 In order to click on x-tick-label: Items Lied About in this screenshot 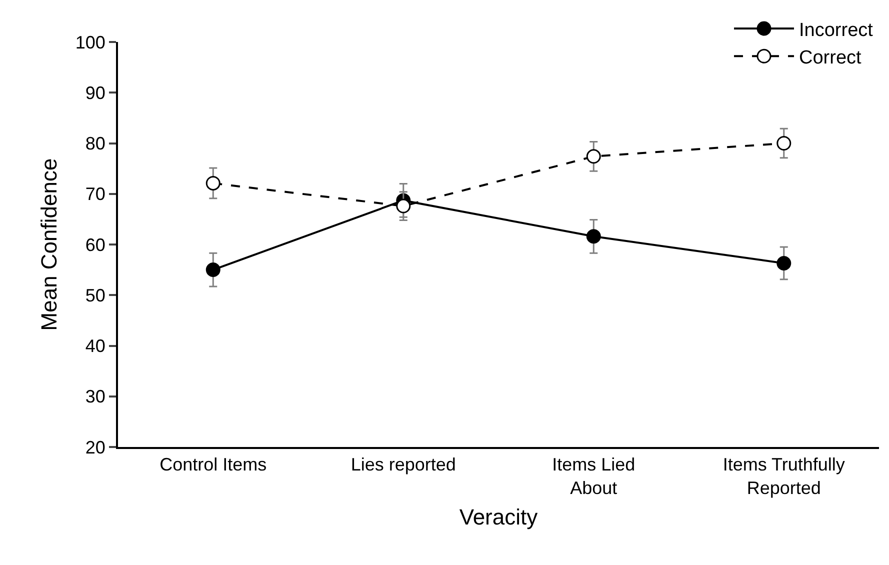, I will do `click(594, 476)`.